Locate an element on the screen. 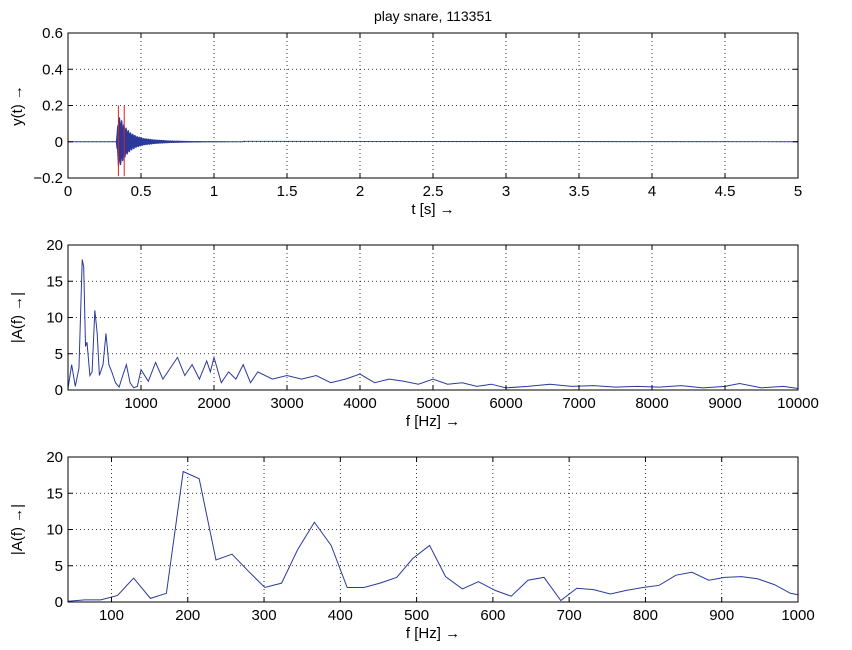 This screenshot has height=650, width=852. x-tick-label: 1.5 is located at coordinates (287, 191).